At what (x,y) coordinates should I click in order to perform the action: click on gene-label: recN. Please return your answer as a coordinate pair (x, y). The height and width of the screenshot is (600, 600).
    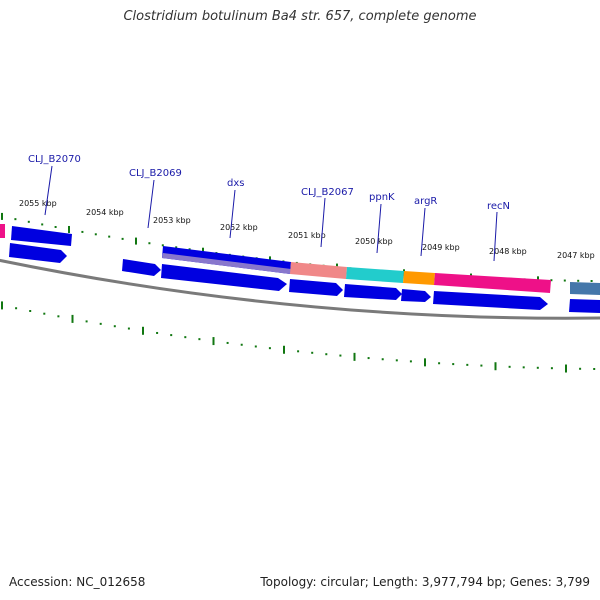
    Looking at the image, I should click on (498, 206).